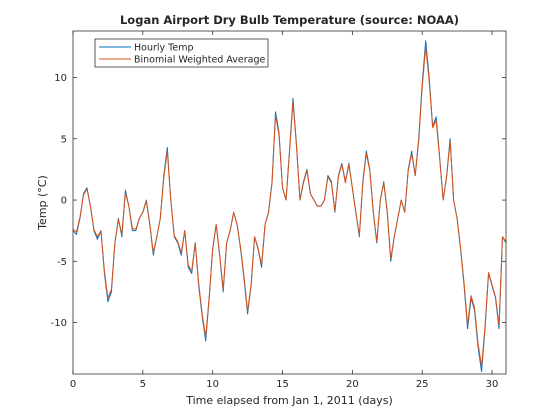 The height and width of the screenshot is (420, 560). I want to click on x-tick-label: 5, so click(143, 384).